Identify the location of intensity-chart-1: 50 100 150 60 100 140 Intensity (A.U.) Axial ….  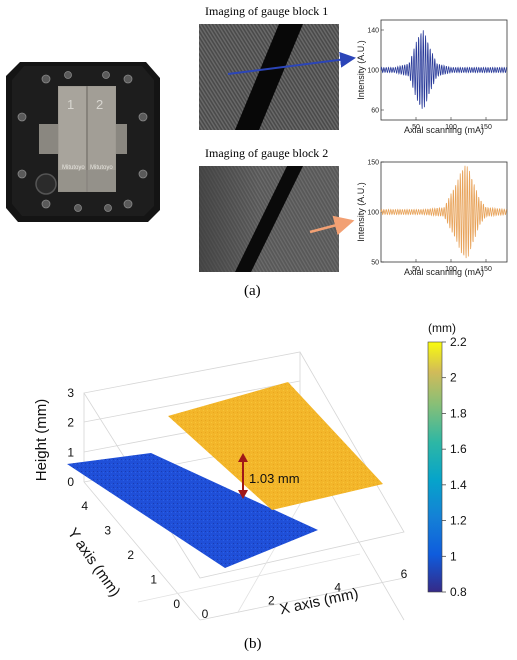
(432, 77).